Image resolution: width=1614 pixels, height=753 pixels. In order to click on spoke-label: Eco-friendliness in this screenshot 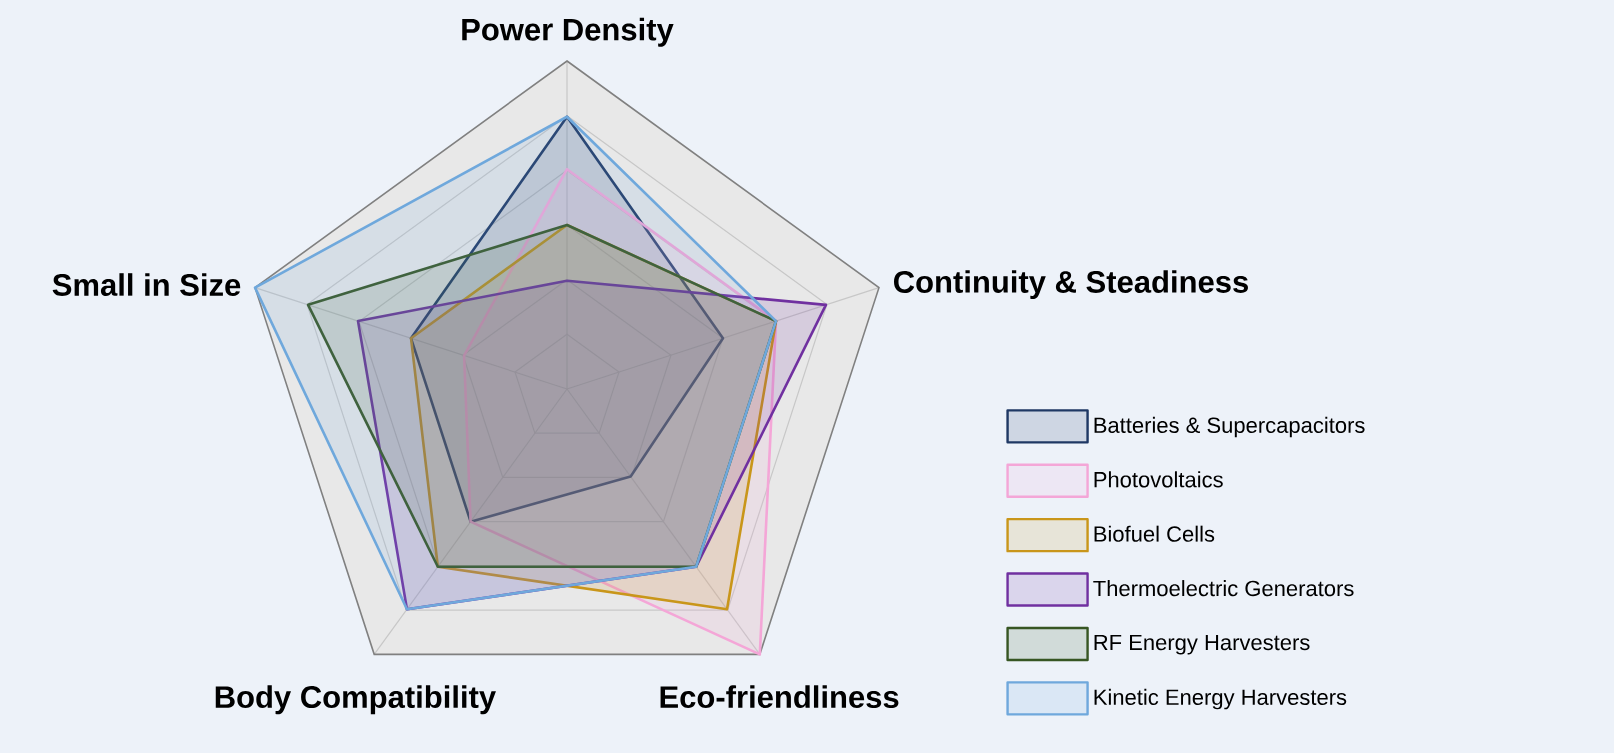, I will do `click(779, 697)`.